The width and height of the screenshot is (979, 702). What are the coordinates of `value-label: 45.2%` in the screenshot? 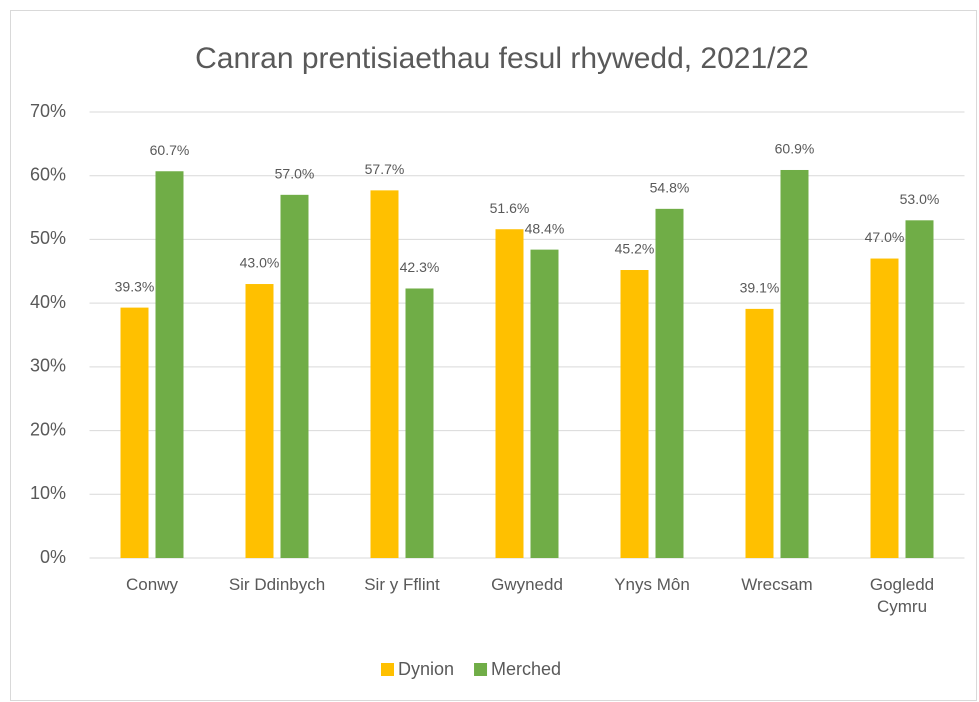 It's located at (635, 249).